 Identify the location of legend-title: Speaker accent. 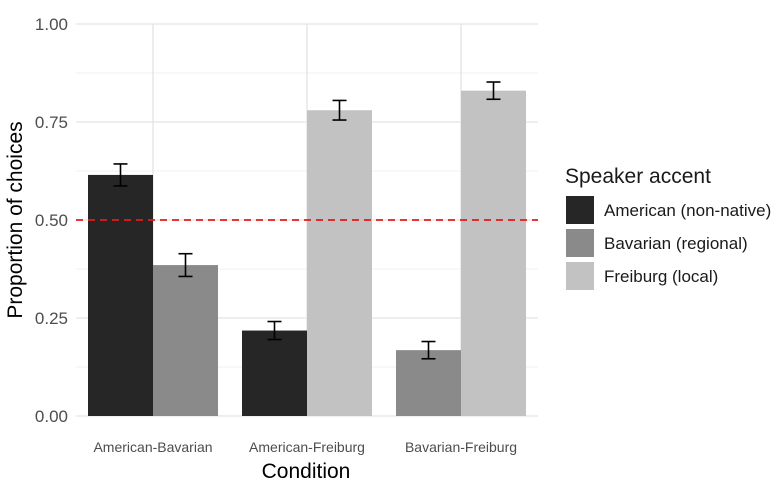
(638, 176).